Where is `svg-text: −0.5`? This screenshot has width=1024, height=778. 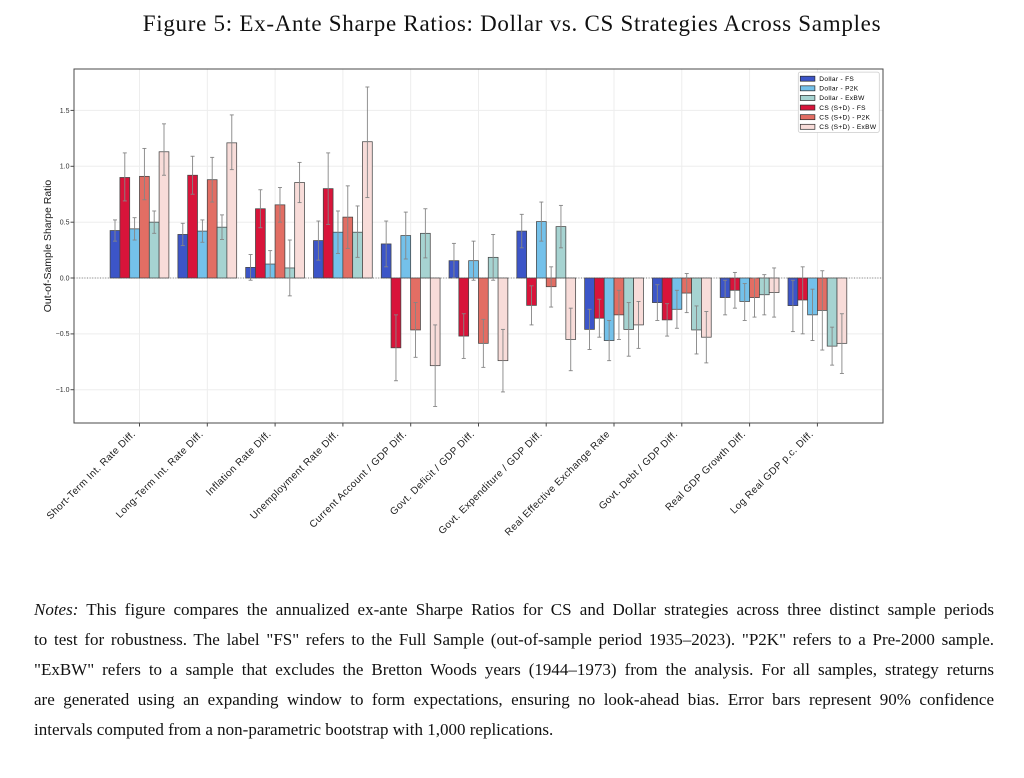 svg-text: −0.5 is located at coordinates (63, 334).